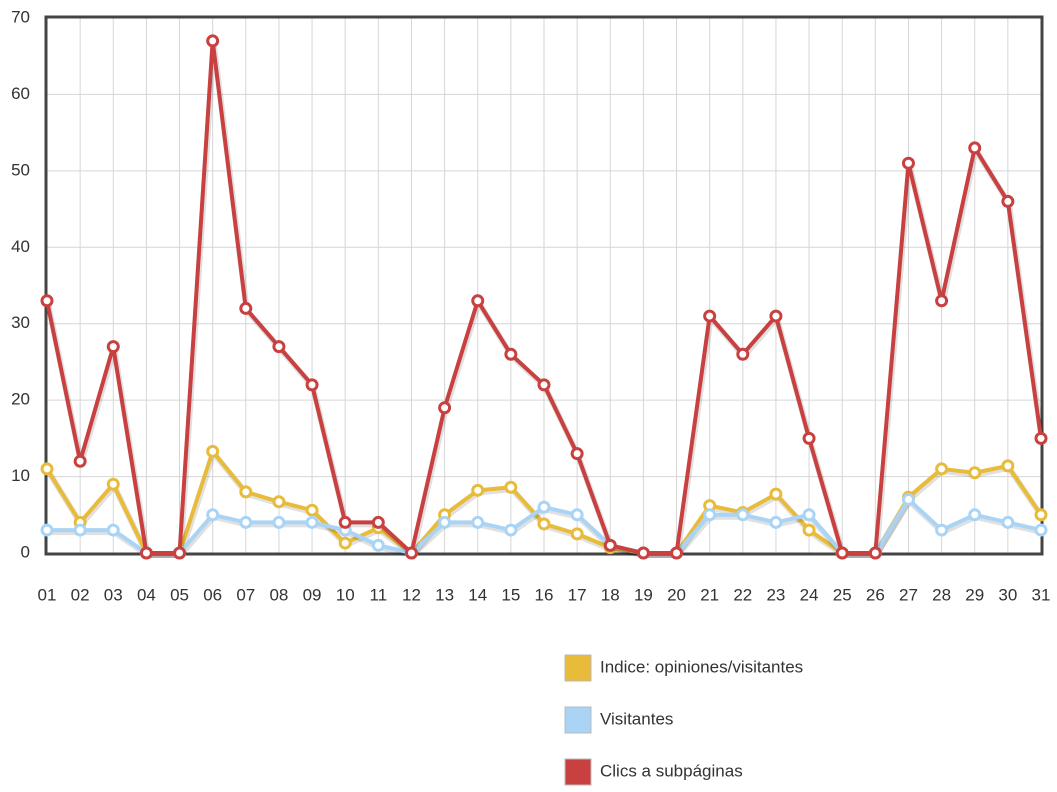 Image resolution: width=1057 pixels, height=792 pixels. I want to click on x-tick-label: 18, so click(610, 594).